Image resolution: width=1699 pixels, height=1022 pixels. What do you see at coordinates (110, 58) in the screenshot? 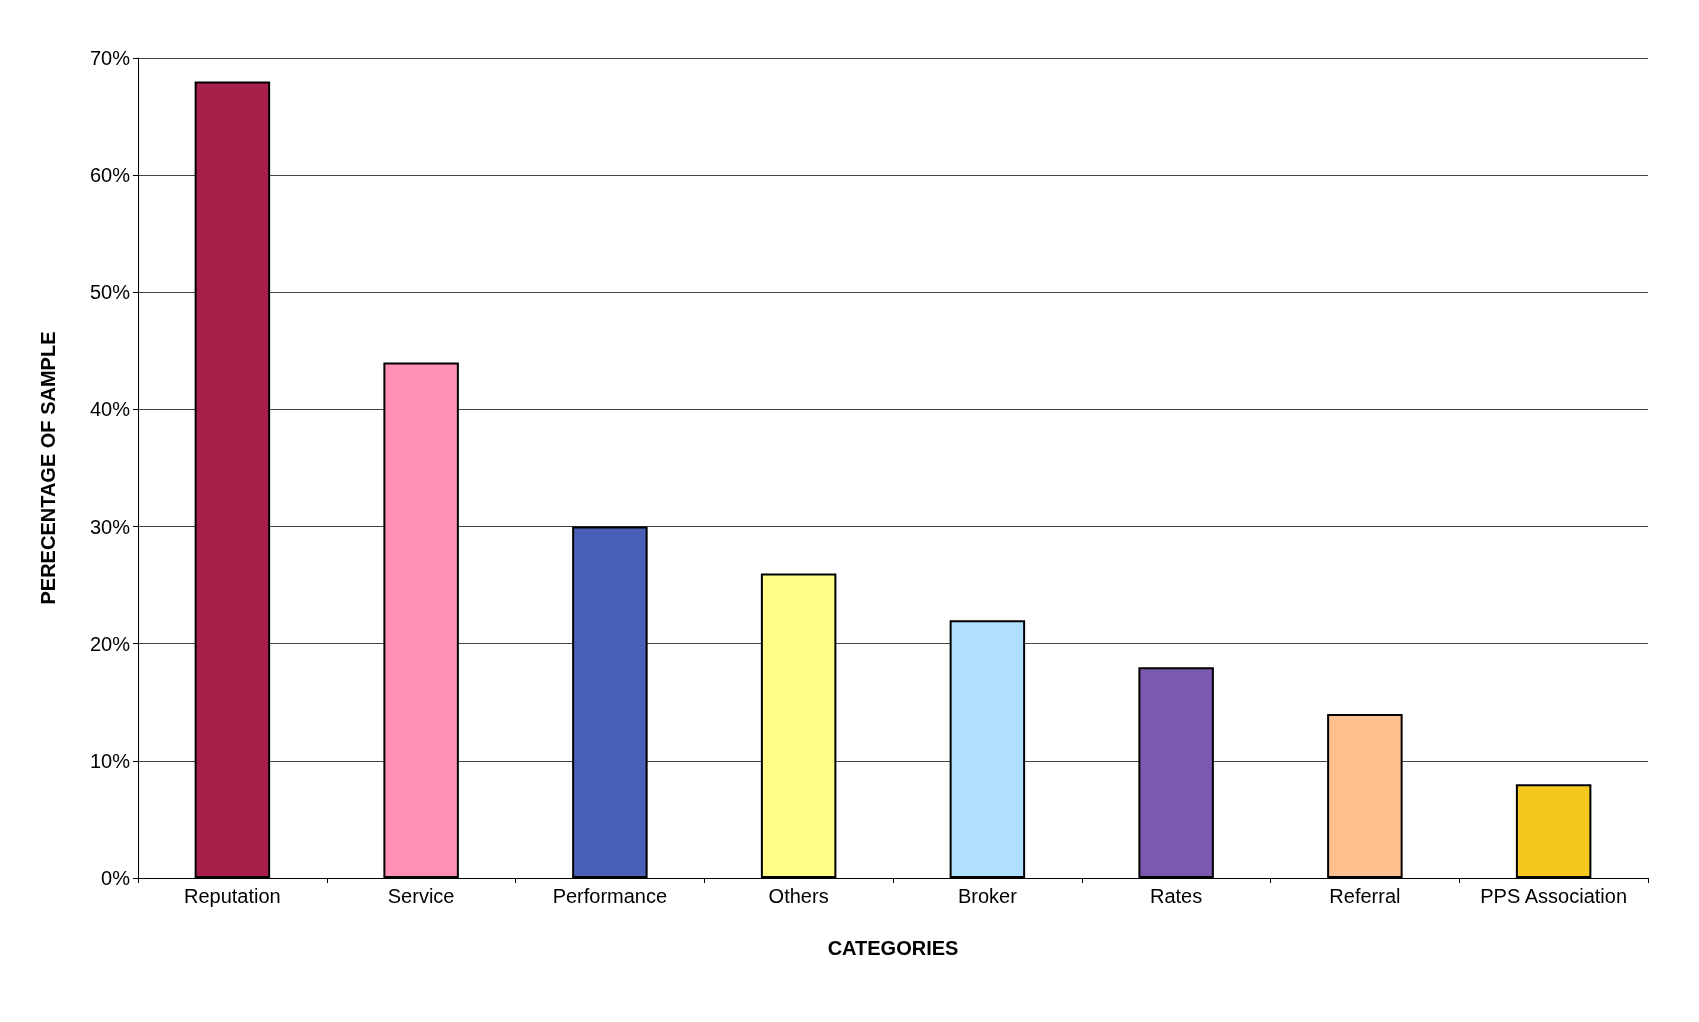
I see `y-tick-label: 70%` at bounding box center [110, 58].